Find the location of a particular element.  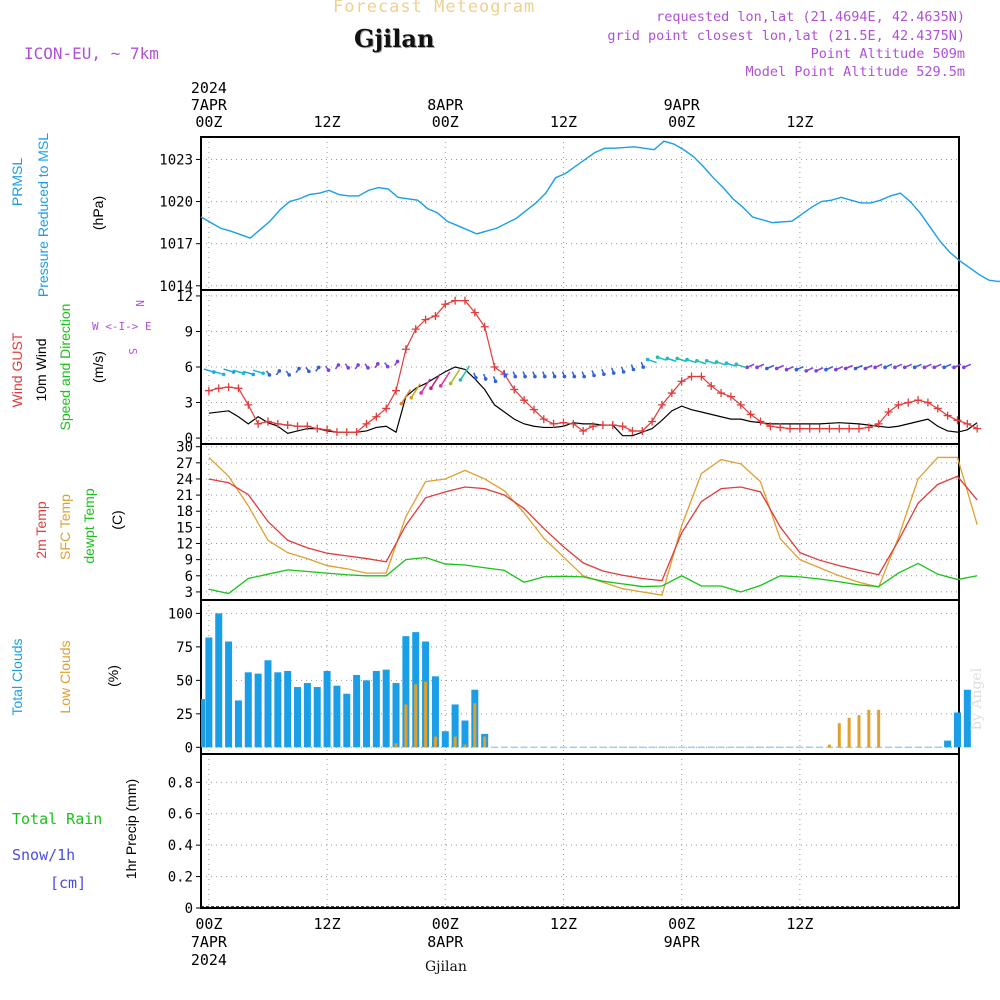

total-cloud-side-label: Total Clouds is located at coordinates (17, 676).